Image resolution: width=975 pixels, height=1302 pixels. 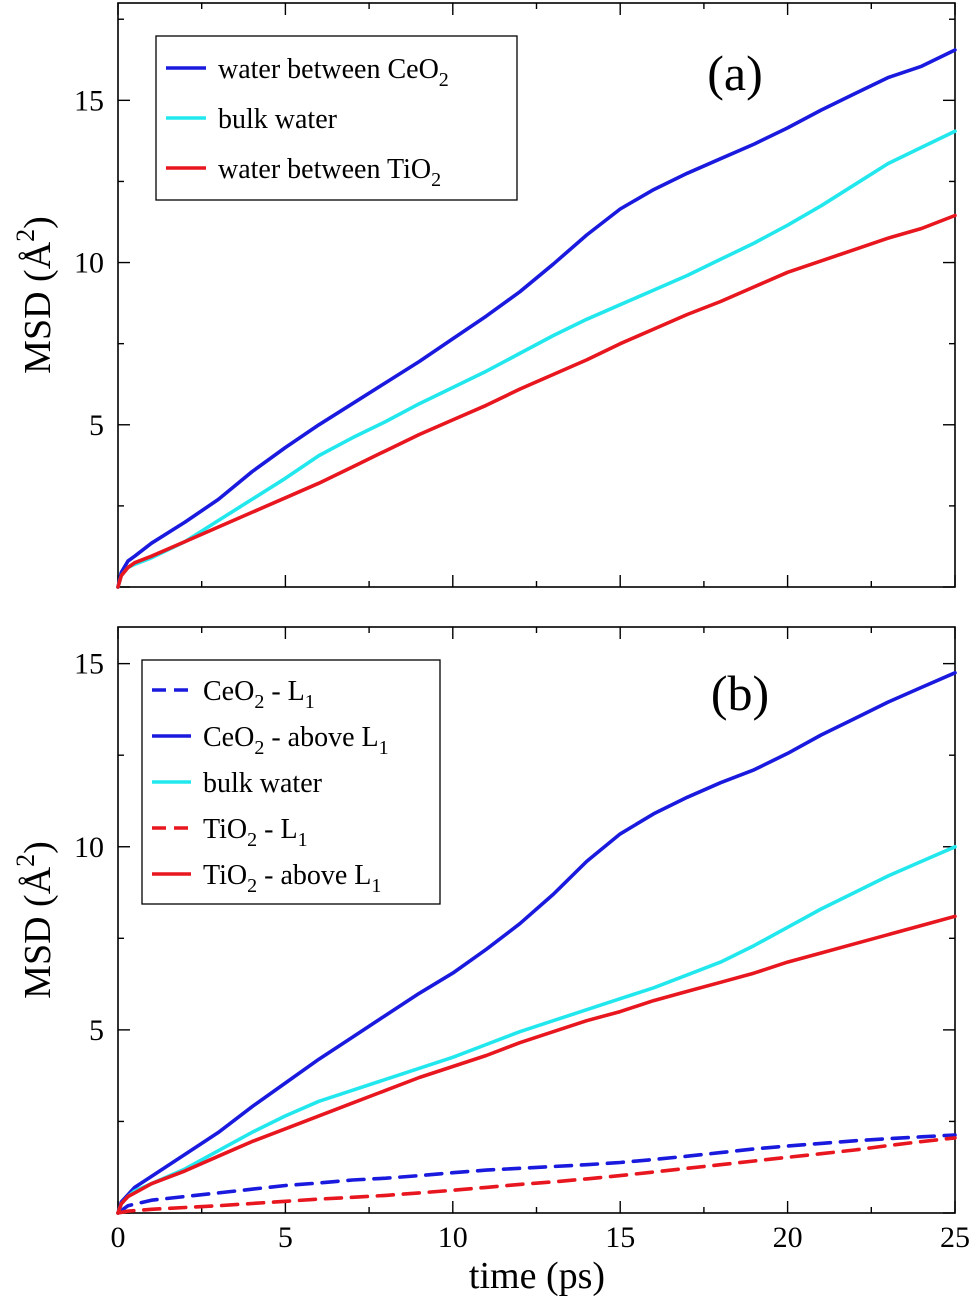 What do you see at coordinates (259, 694) in the screenshot?
I see `legend-entry: CeO2 - L1` at bounding box center [259, 694].